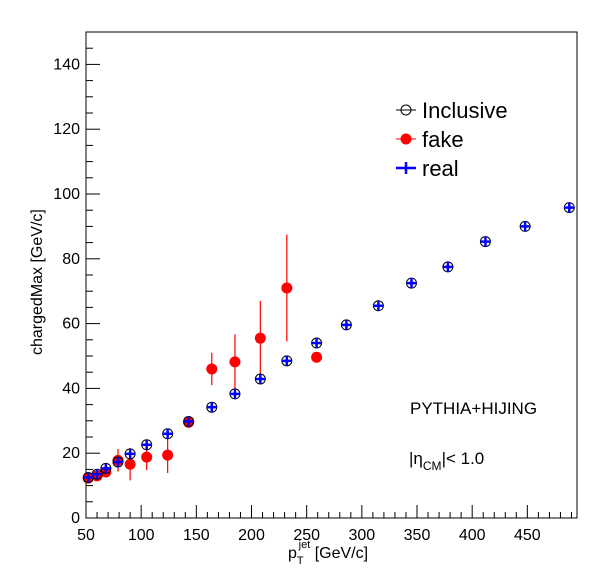  What do you see at coordinates (465, 110) in the screenshot?
I see `legend-inclusive-label: Inclusive` at bounding box center [465, 110].